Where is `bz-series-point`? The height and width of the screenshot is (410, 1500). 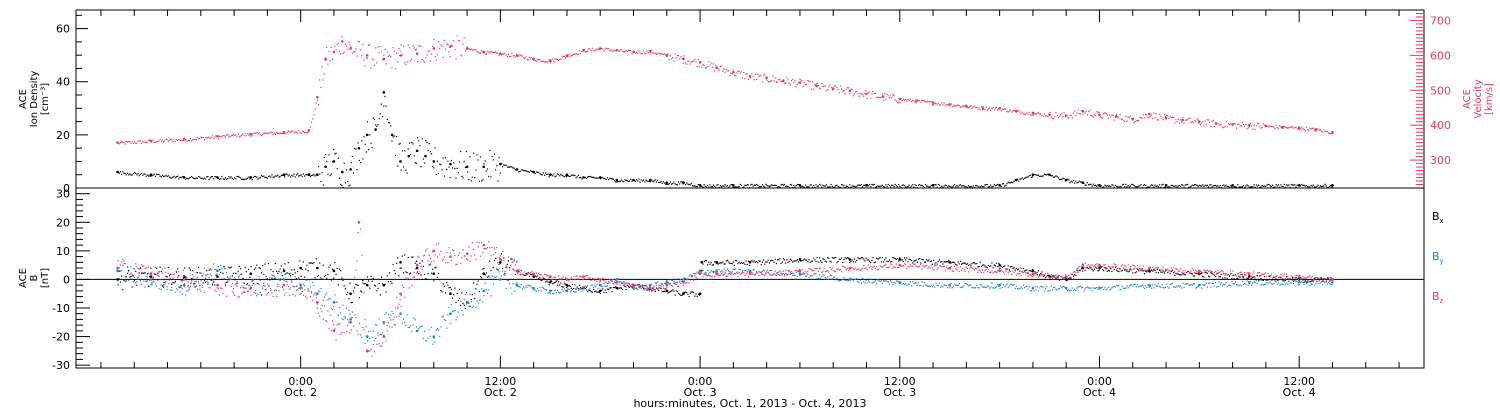 bz-series-point is located at coordinates (217, 285).